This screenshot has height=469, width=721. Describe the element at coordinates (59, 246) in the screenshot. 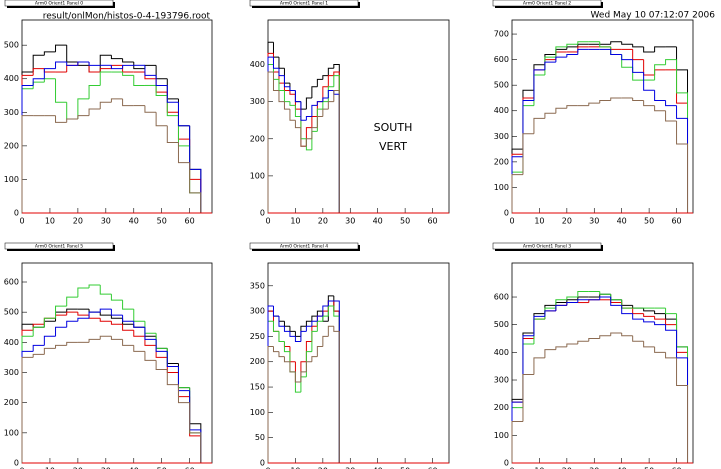

I see `pad-title: Arm0 Orient1 Panel 5` at that location.